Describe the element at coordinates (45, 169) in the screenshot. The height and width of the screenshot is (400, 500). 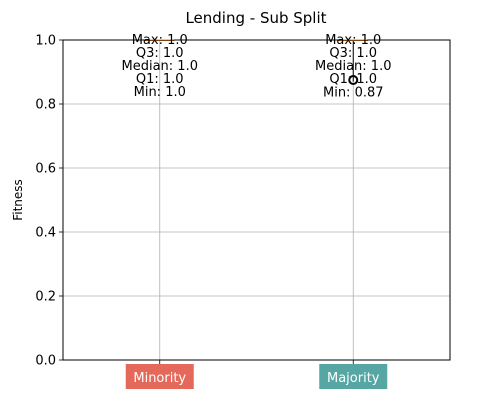
I see `y-tick-label: 0.6` at that location.